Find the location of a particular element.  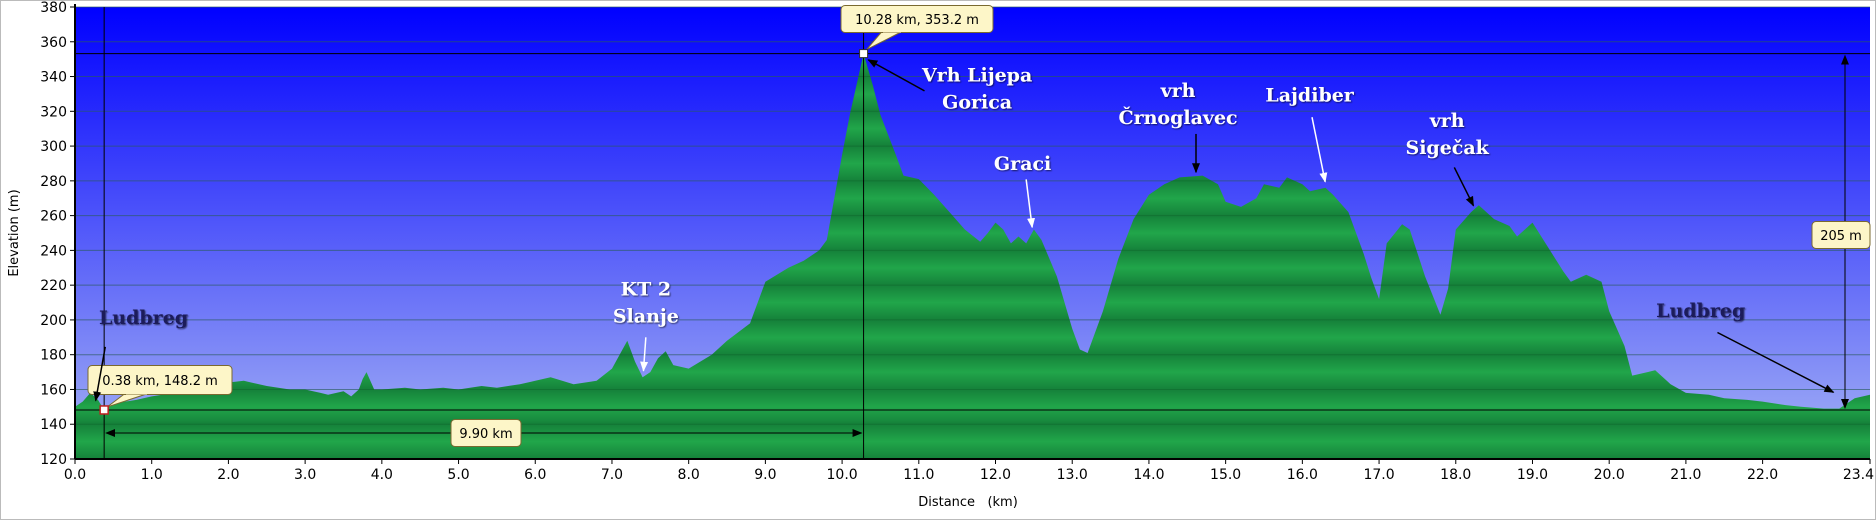

x-tick-label: 20.0 is located at coordinates (1609, 475).